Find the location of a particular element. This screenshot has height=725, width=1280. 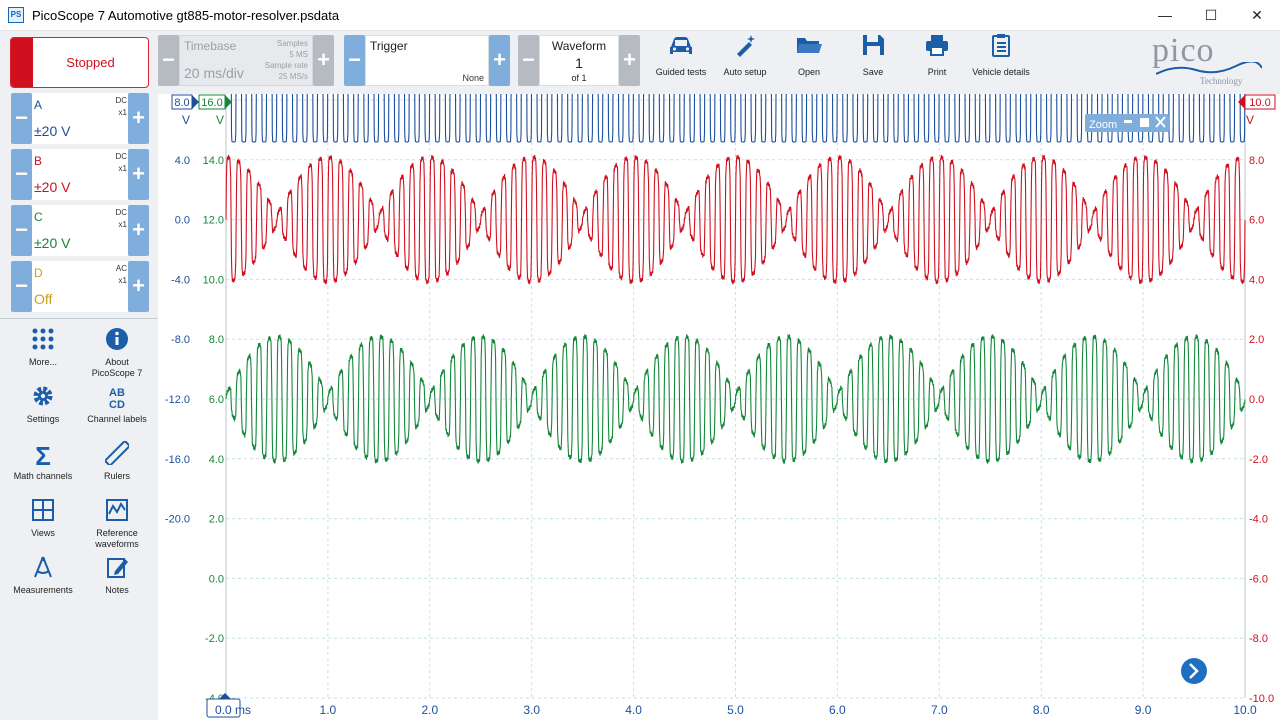

axis-a-tick-label: -8.0 is located at coordinates (180, 340).